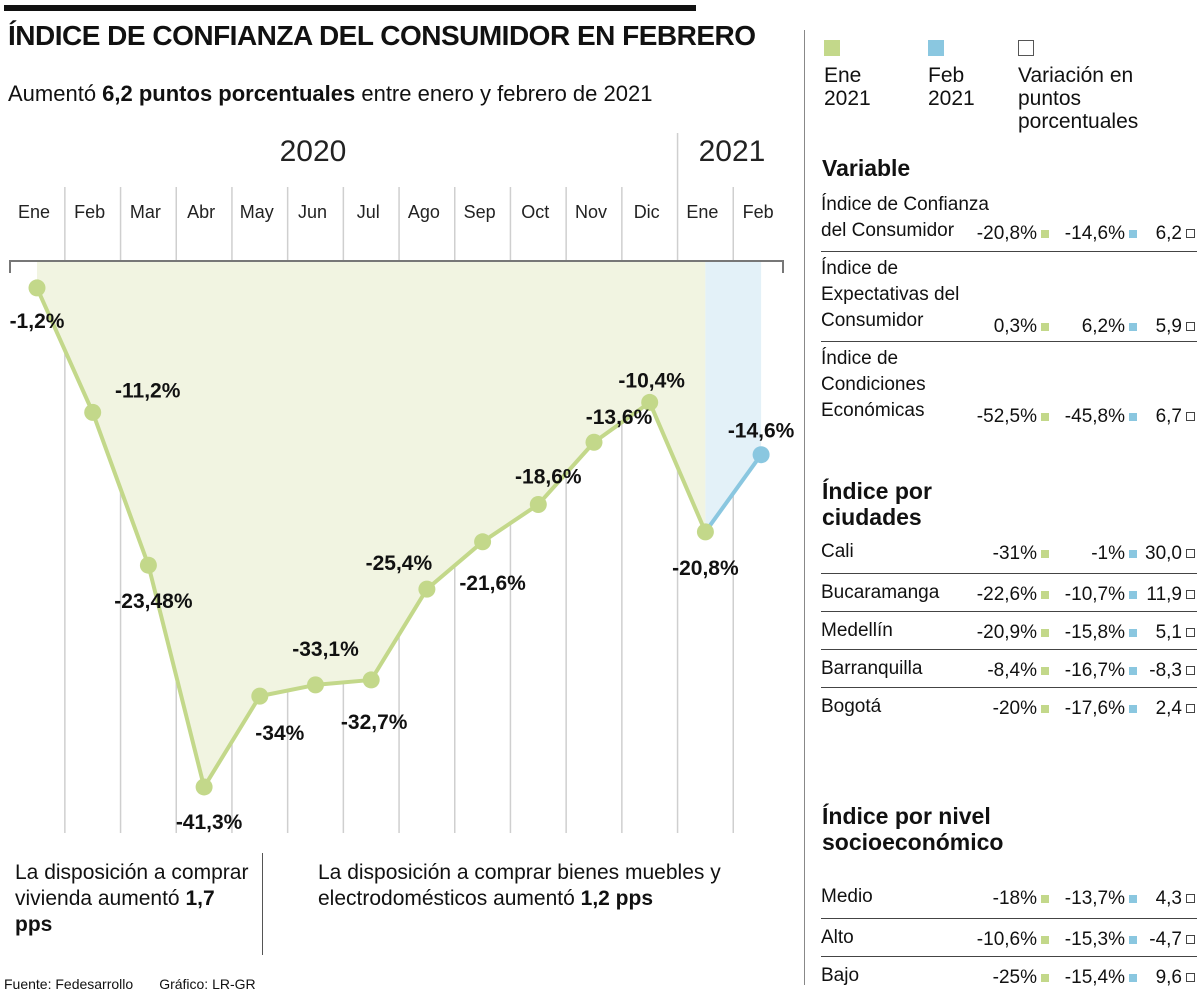 This screenshot has height=995, width=1200. I want to click on month-label: Dic, so click(647, 212).